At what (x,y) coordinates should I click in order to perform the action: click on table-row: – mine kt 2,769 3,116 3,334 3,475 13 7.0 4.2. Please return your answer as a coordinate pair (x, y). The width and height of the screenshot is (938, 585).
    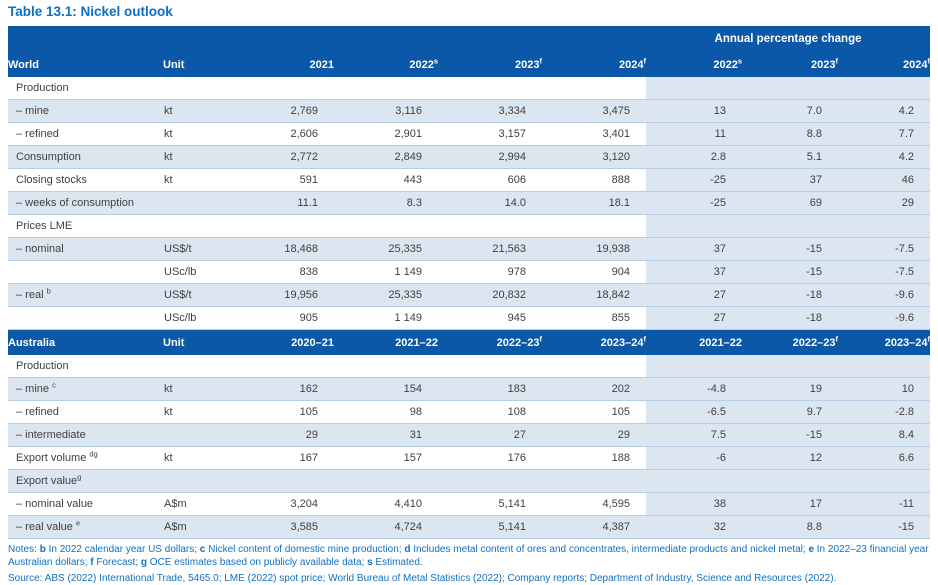
    Looking at the image, I should click on (469, 111).